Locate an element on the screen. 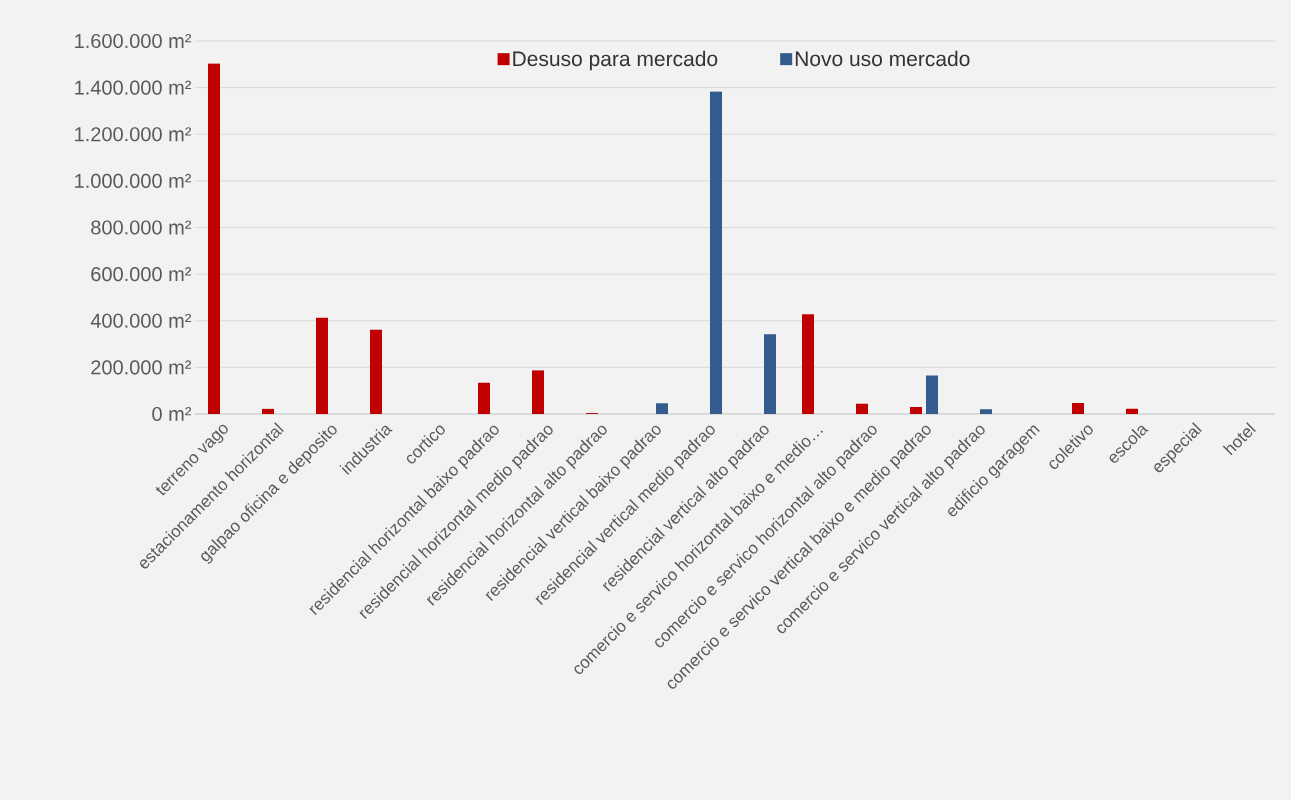 The image size is (1291, 800). y-tick-label: 1.000.000 m² is located at coordinates (133, 180).